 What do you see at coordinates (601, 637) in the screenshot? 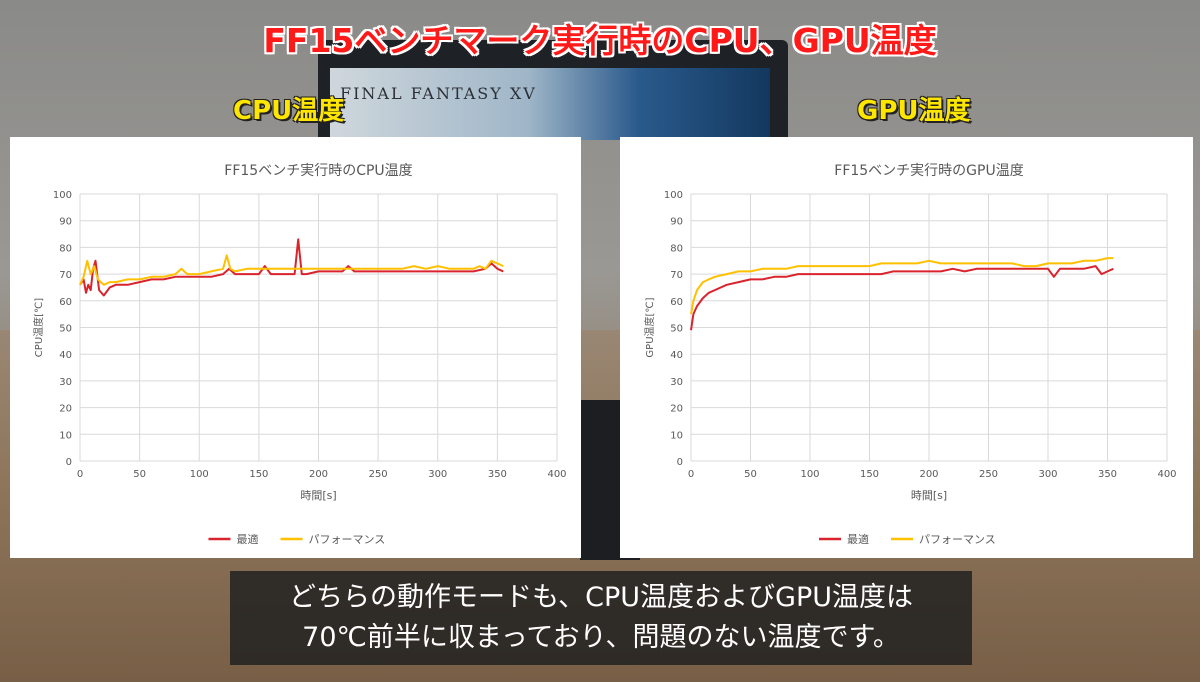
I see `caption-line-2: 70℃前半に収まっており、問題のない温度です。` at bounding box center [601, 637].